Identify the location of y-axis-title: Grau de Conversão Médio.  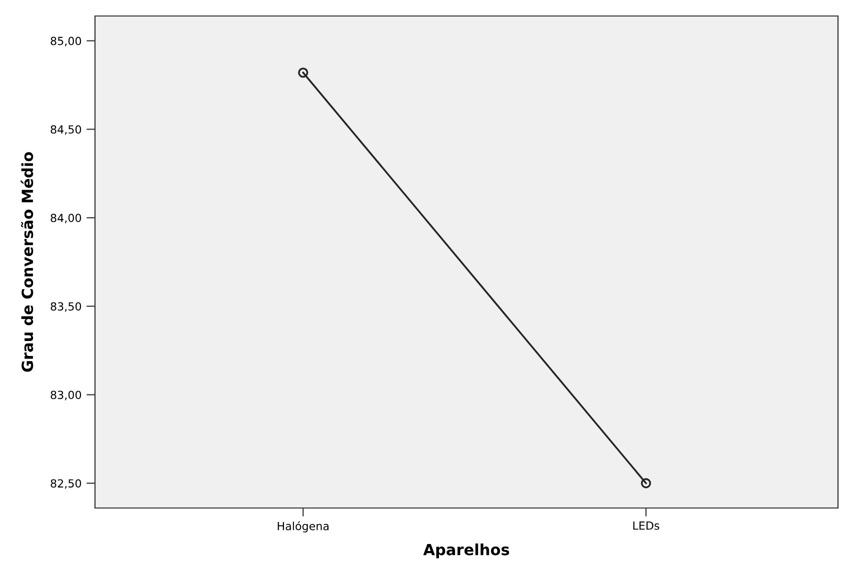
(27, 262).